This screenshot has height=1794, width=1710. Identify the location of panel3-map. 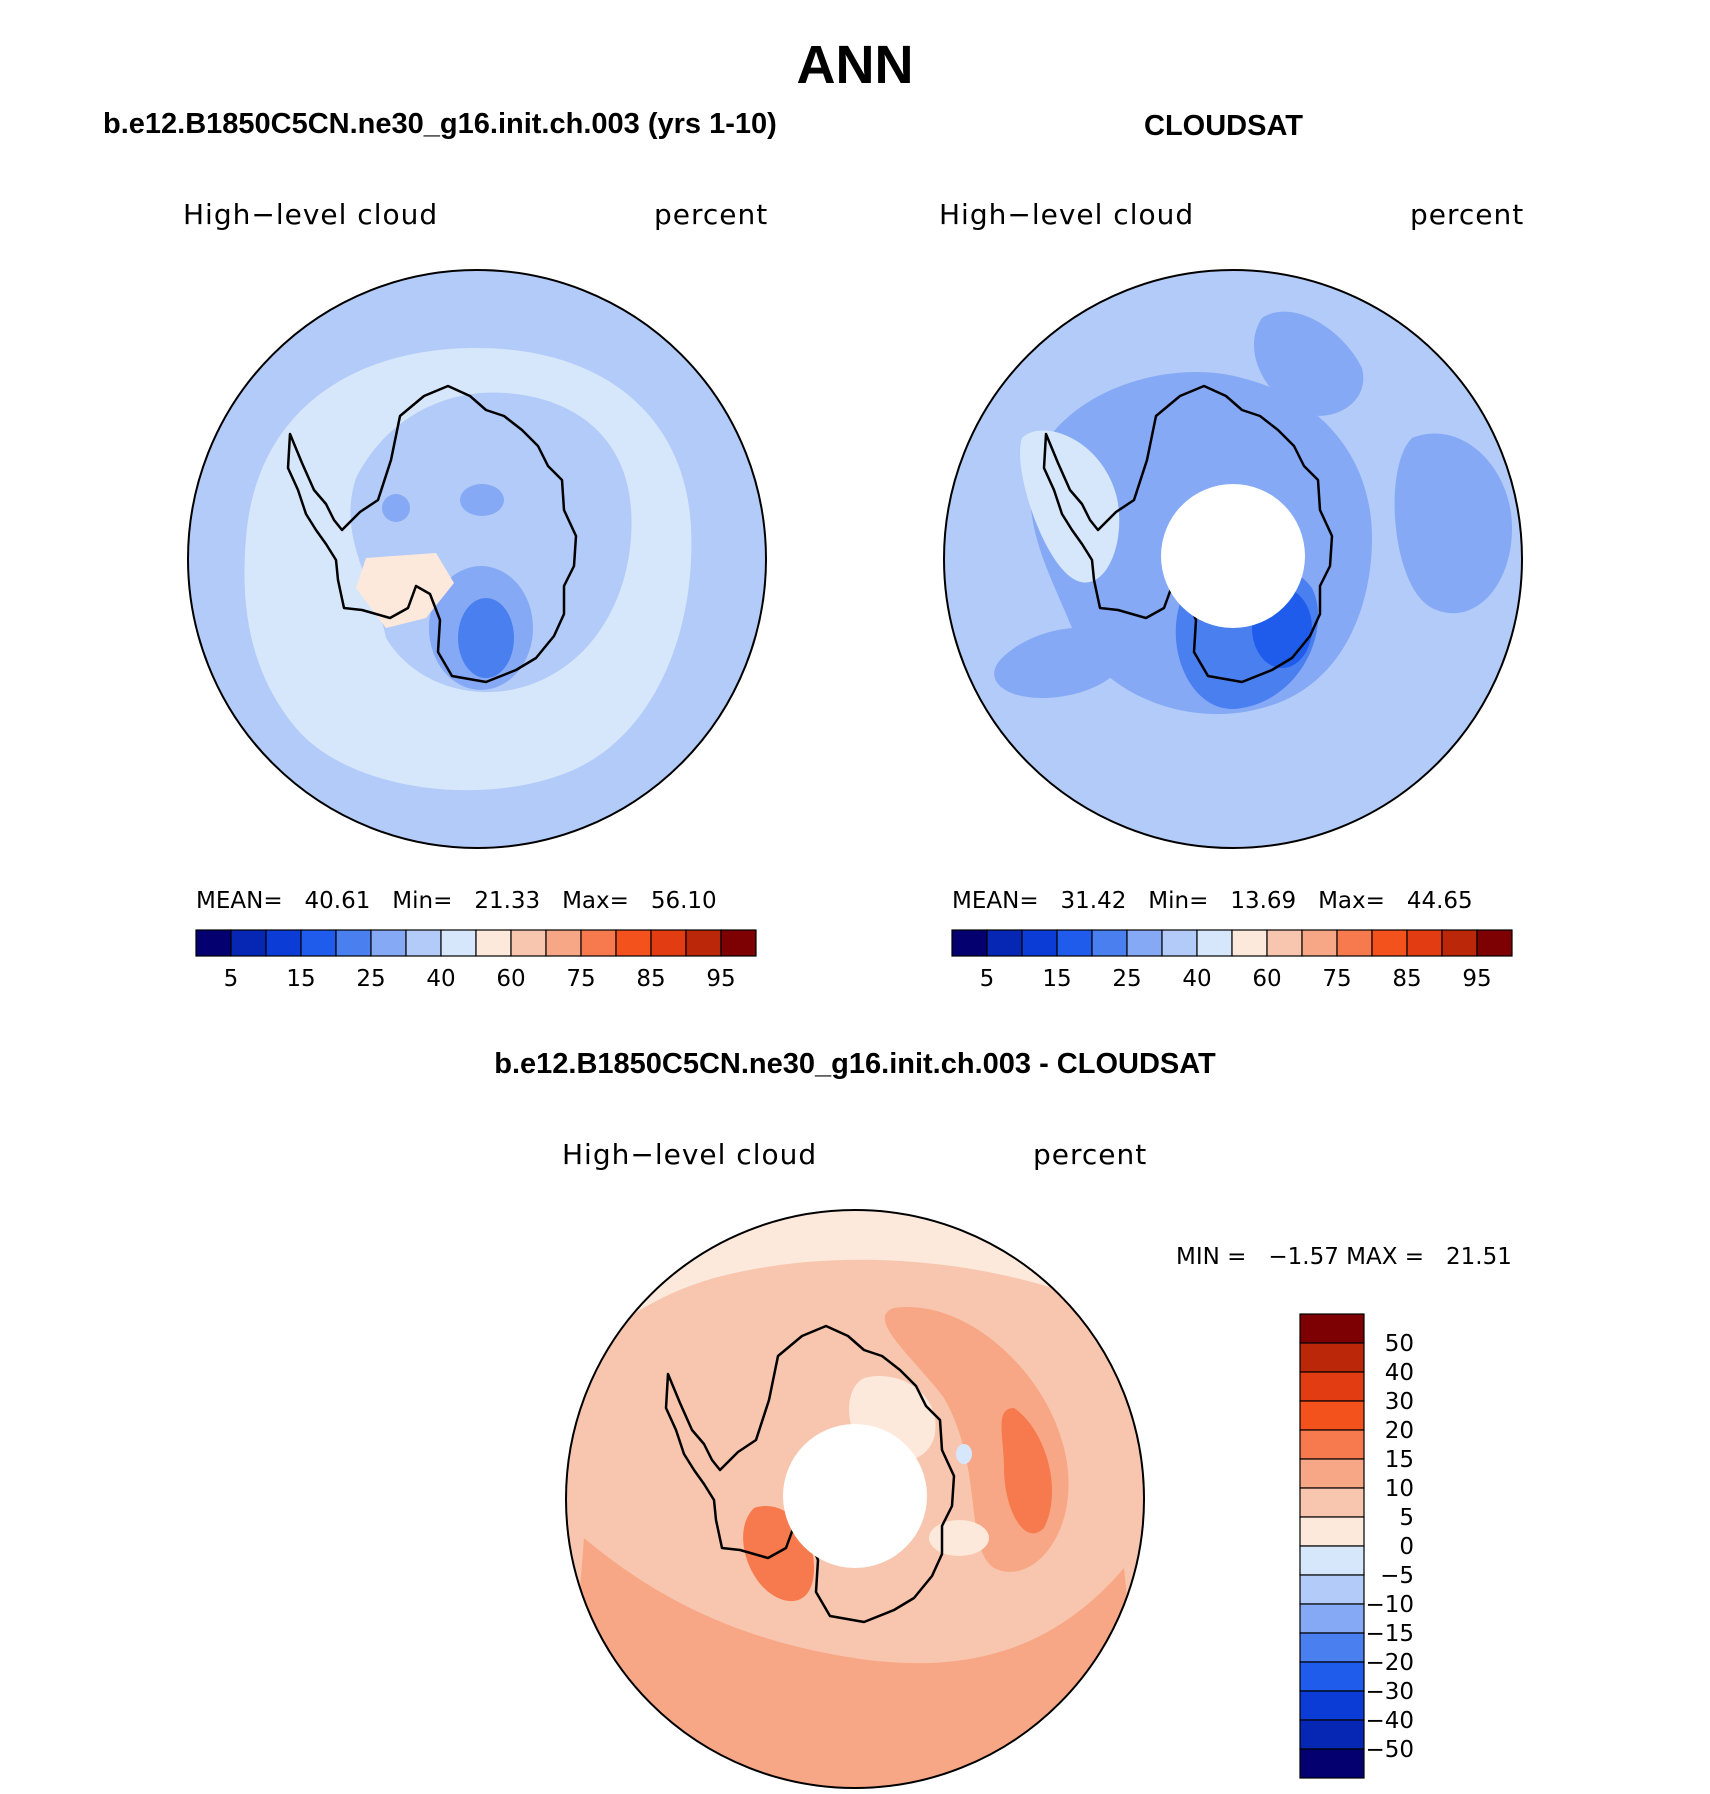
(855, 1499).